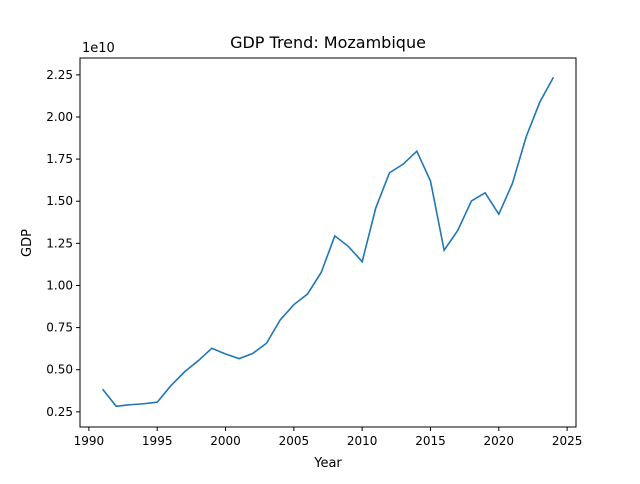 The image size is (640, 484). Describe the element at coordinates (327, 463) in the screenshot. I see `x-axis-label: Year` at that location.